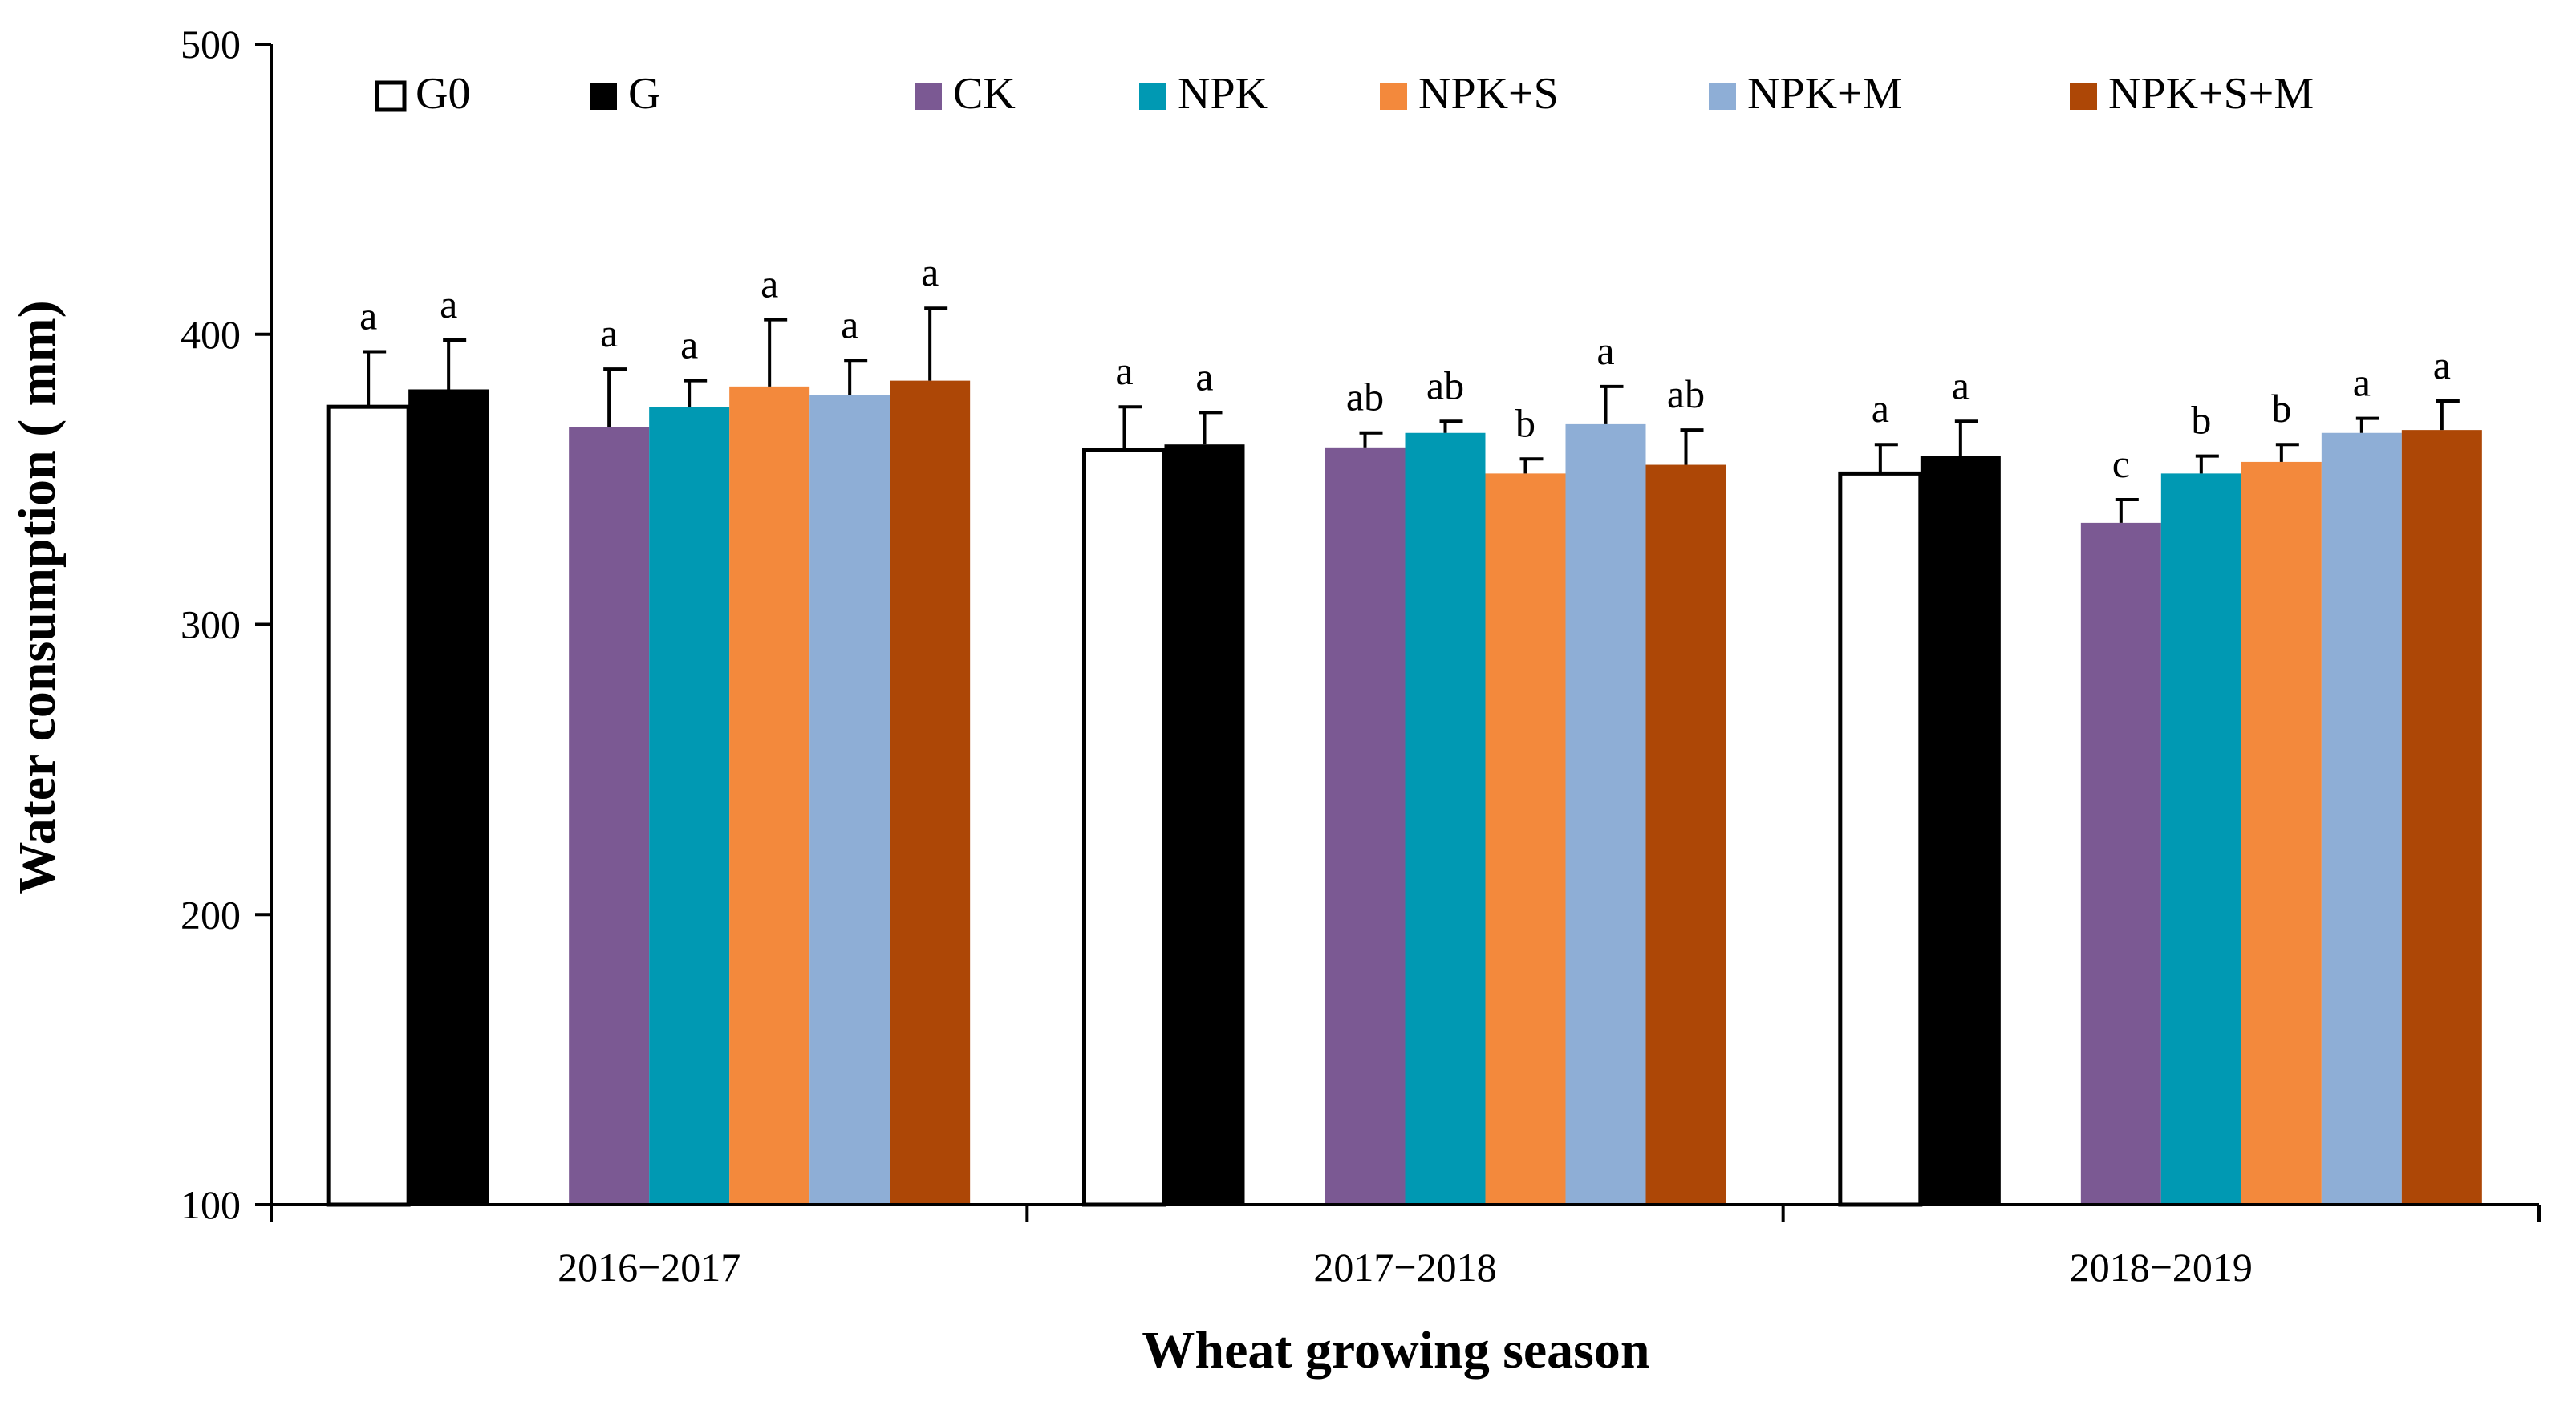 The image size is (2576, 1402). I want to click on legend: G0 G CK NPK NPK+S NPK+M NPK+S+M, so click(1344, 94).